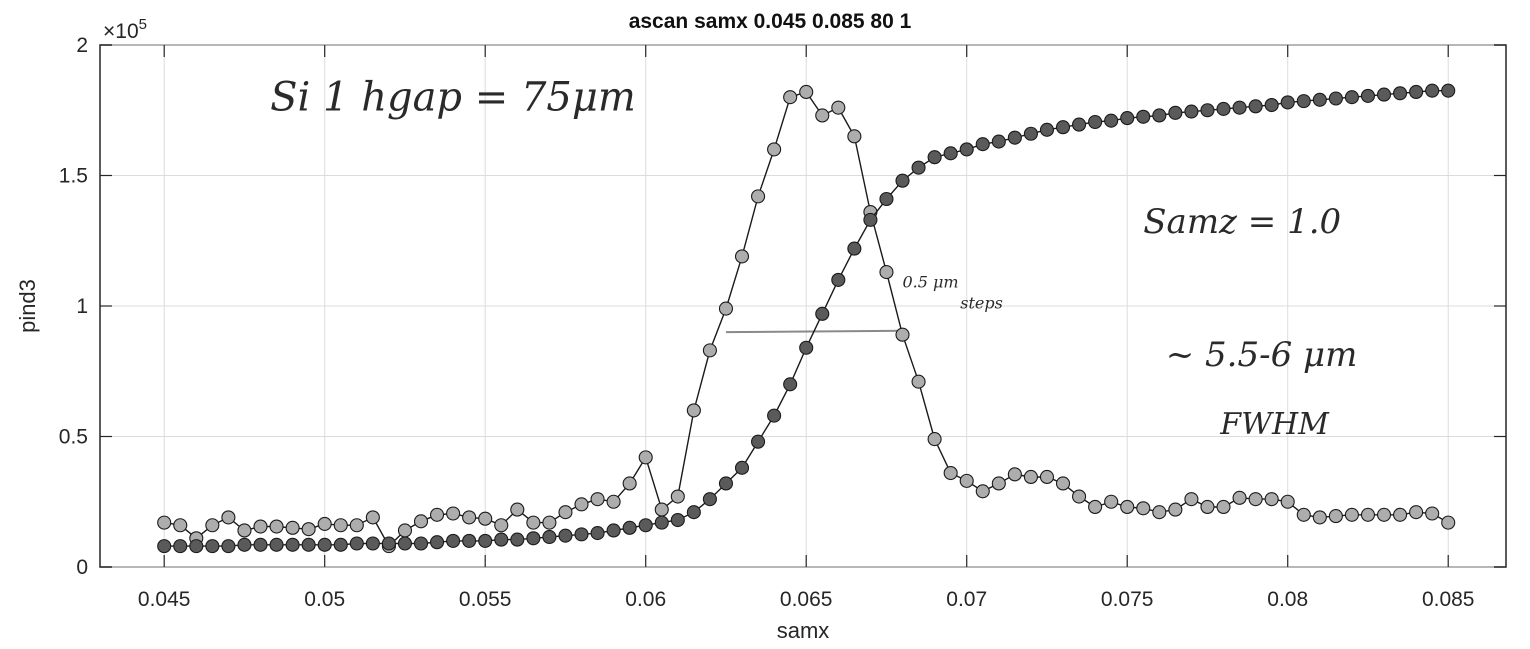  Describe the element at coordinates (1242, 222) in the screenshot. I see `annotation-text: Samz = 1.0` at that location.